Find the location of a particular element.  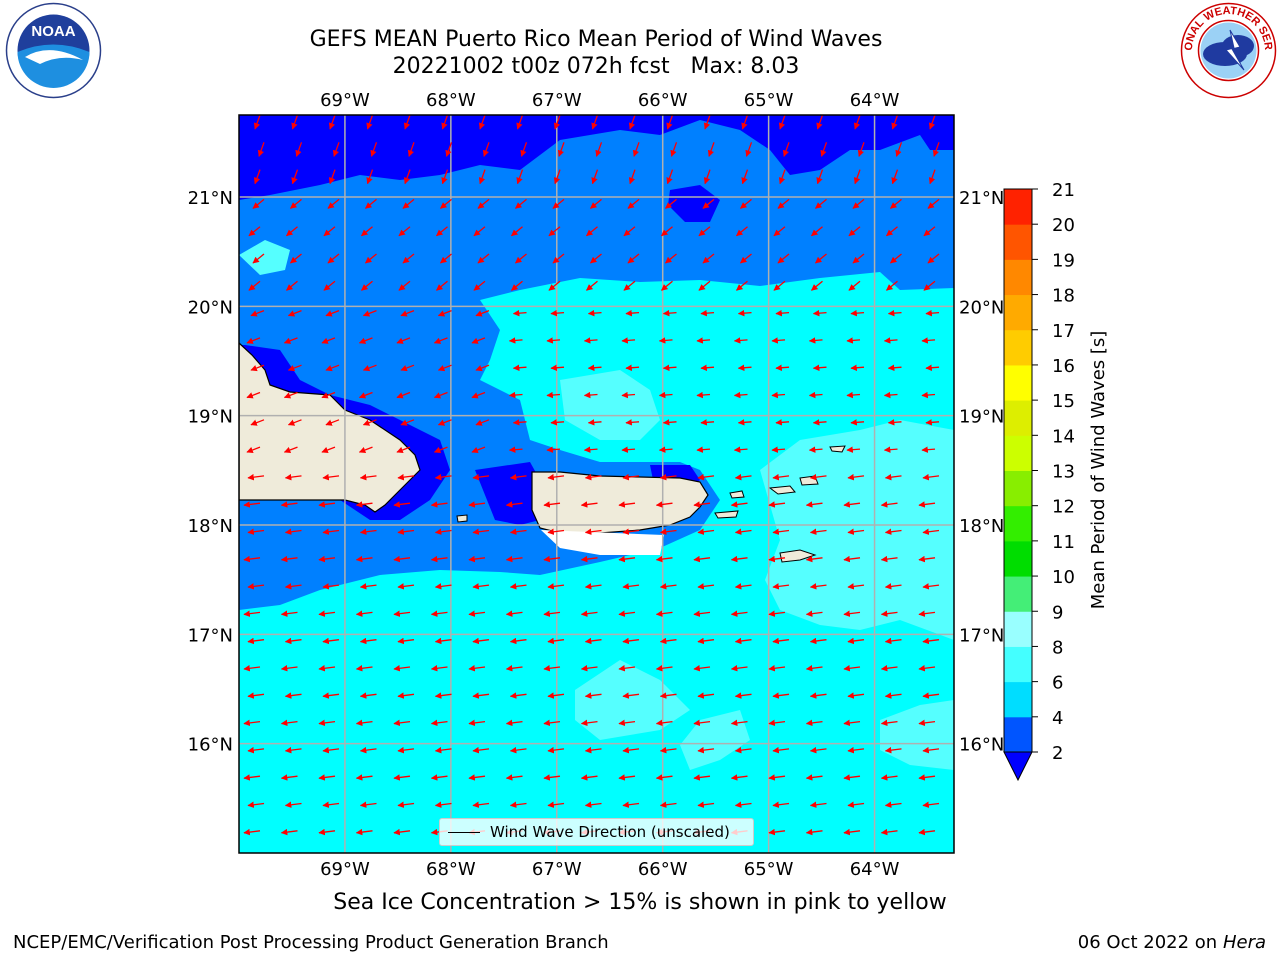

colorbar-tick-label: 9 is located at coordinates (1057, 612).